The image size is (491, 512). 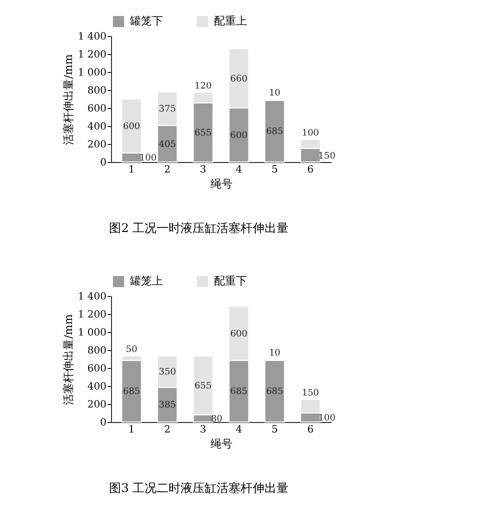 What do you see at coordinates (199, 228) in the screenshot?
I see `caption: 图2 工况一时液压缸活塞杆伸出量` at bounding box center [199, 228].